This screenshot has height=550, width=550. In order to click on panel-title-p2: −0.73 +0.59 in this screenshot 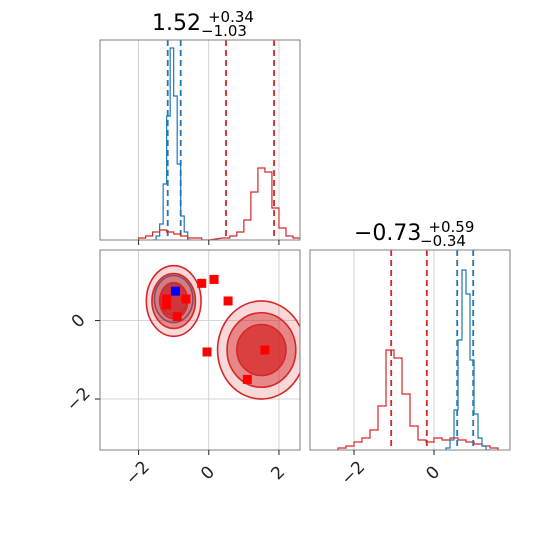, I will do `click(414, 232)`.